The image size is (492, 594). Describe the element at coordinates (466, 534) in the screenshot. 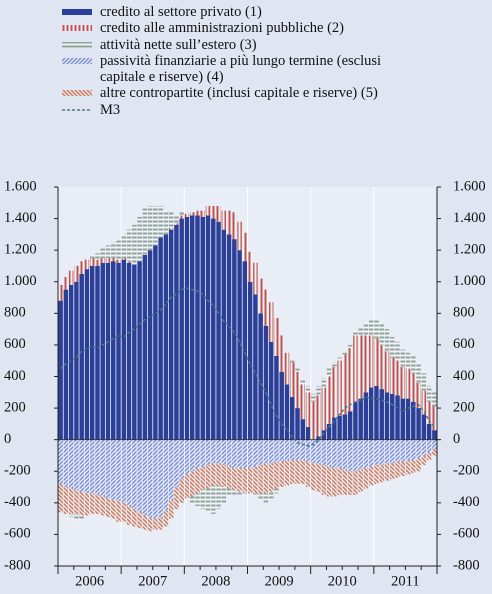

I see `y2-tick-label: -600` at that location.